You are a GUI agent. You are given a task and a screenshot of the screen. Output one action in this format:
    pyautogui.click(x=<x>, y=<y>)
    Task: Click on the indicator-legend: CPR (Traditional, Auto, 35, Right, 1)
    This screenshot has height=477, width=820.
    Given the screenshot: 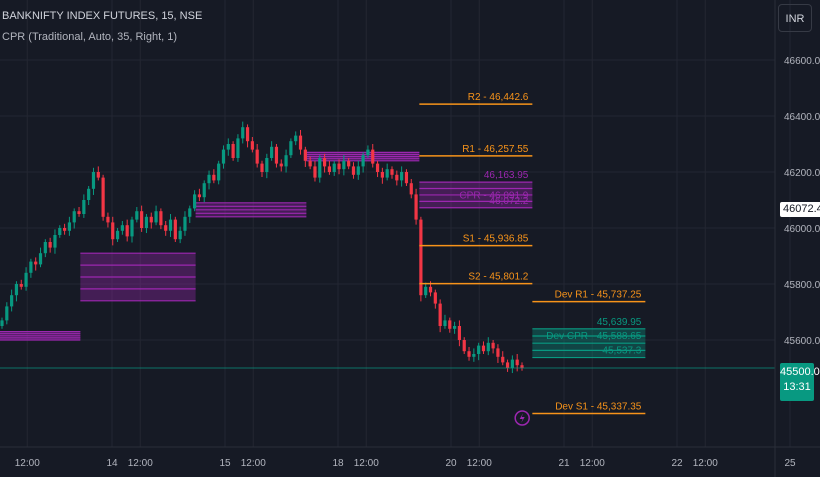 What is the action you would take?
    pyautogui.click(x=90, y=37)
    